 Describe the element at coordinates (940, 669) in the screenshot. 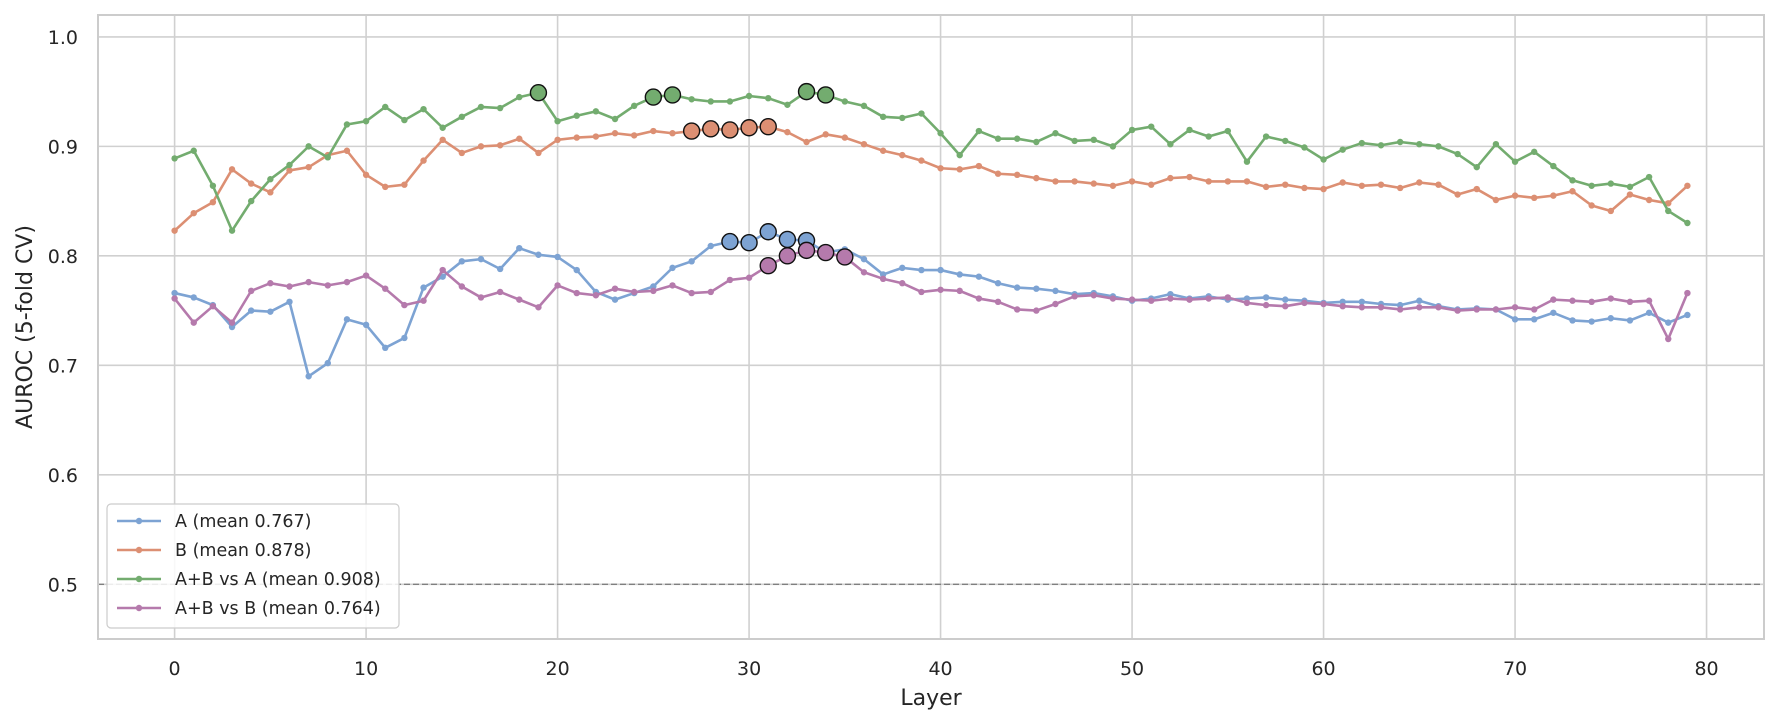

I see `x-tick-label: 40` at that location.